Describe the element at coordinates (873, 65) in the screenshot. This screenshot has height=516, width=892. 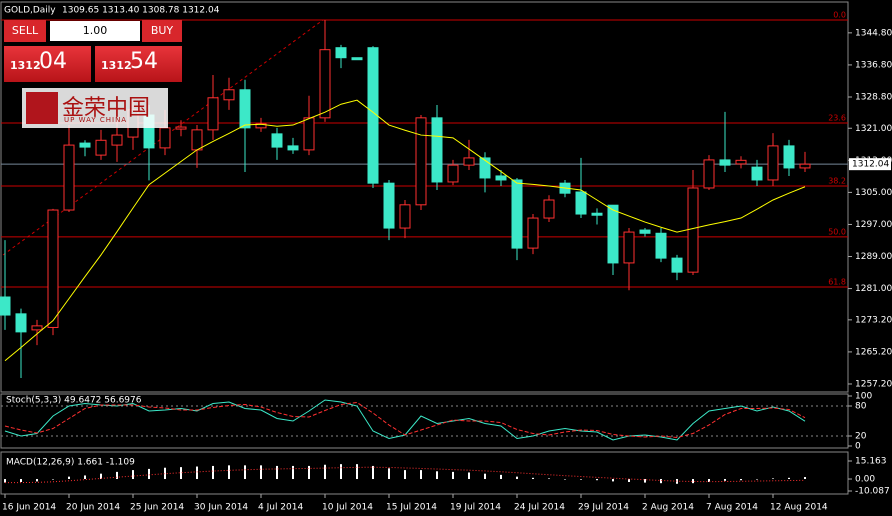
I see `y-tick-label: 1336.80` at that location.